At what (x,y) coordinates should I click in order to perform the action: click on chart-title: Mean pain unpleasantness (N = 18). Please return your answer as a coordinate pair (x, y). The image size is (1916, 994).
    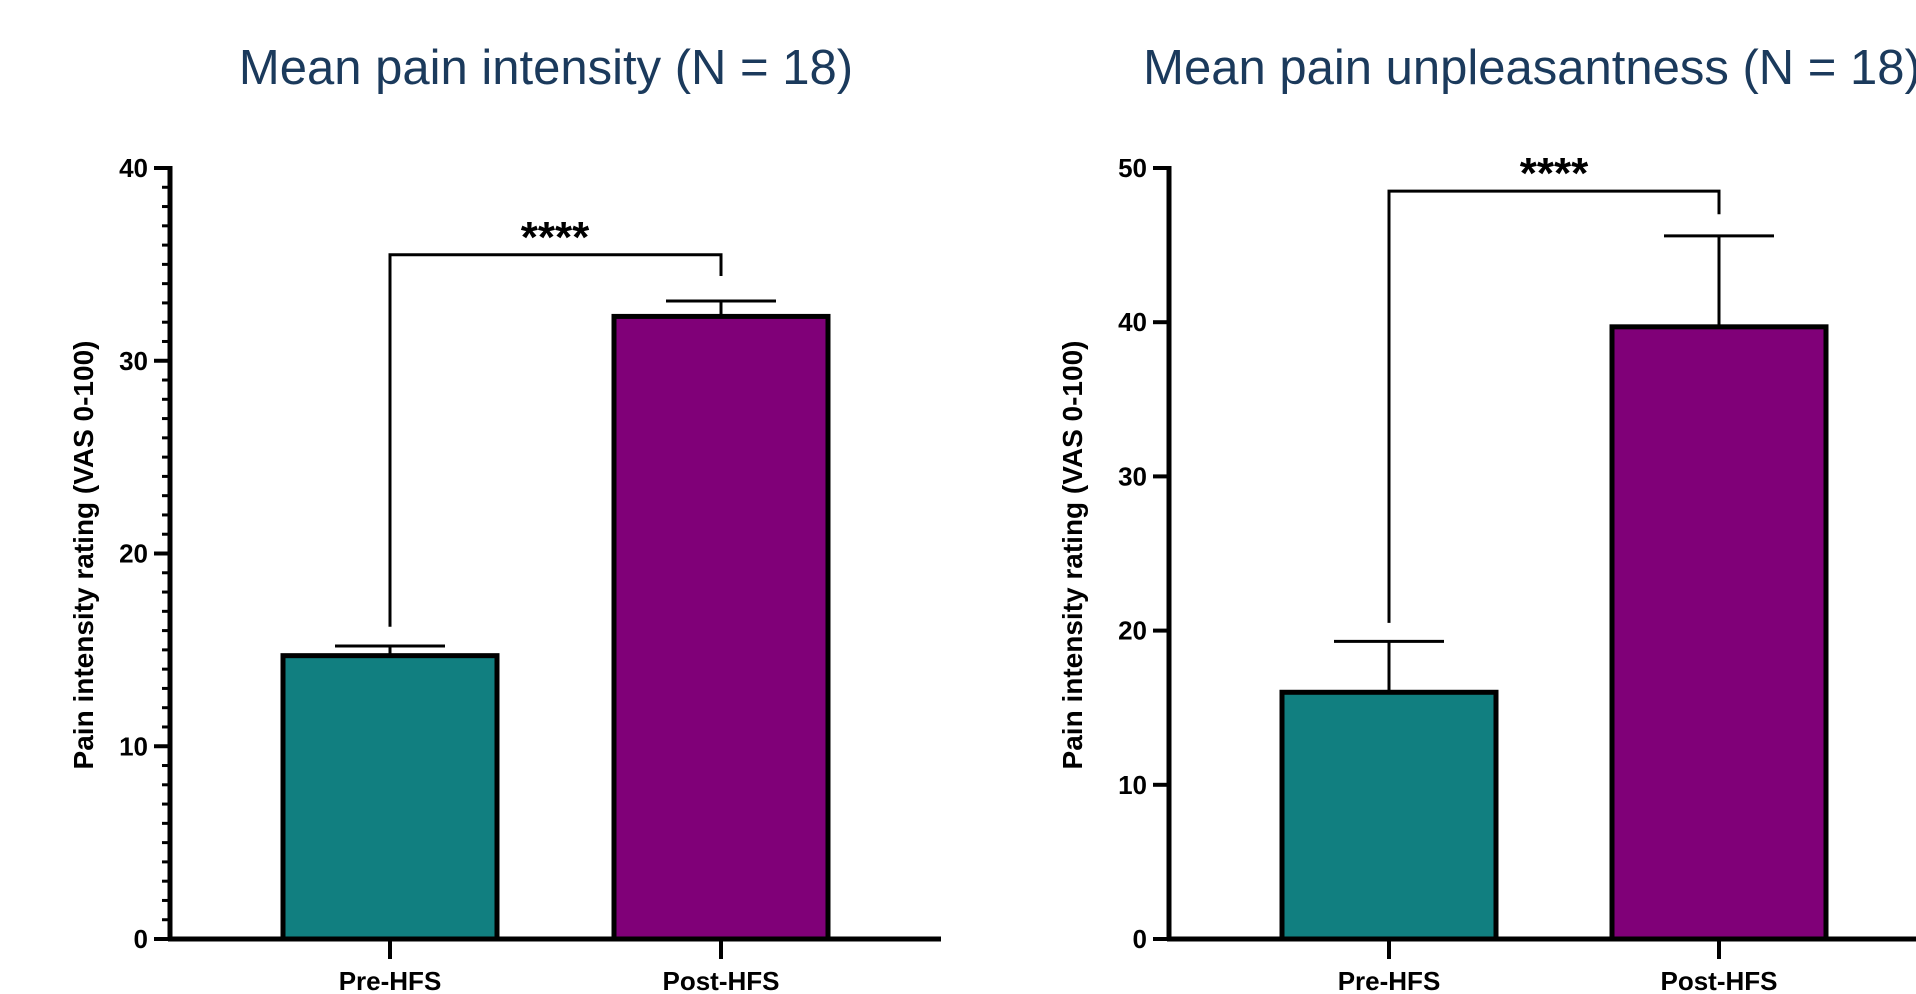
    Looking at the image, I should click on (1529, 68).